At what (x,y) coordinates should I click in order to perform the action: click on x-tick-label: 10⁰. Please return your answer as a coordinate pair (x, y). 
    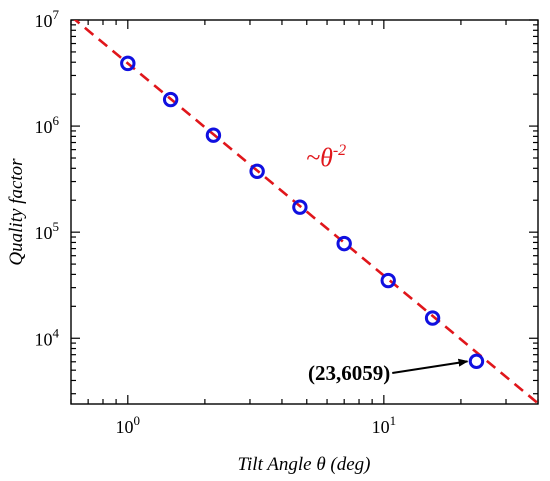
    Looking at the image, I should click on (128, 425).